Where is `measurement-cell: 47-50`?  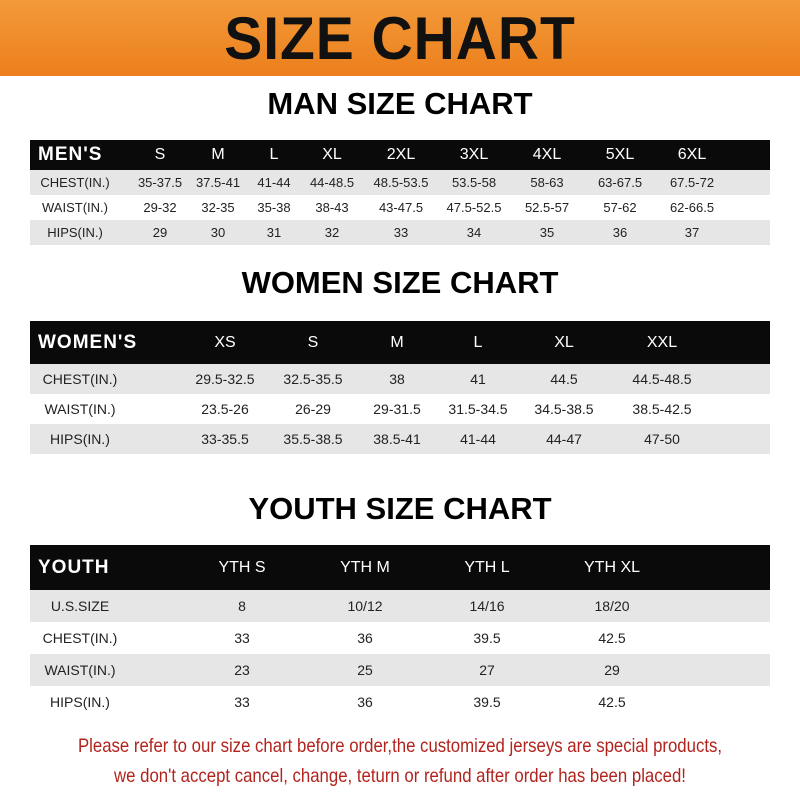 measurement-cell: 47-50 is located at coordinates (662, 439).